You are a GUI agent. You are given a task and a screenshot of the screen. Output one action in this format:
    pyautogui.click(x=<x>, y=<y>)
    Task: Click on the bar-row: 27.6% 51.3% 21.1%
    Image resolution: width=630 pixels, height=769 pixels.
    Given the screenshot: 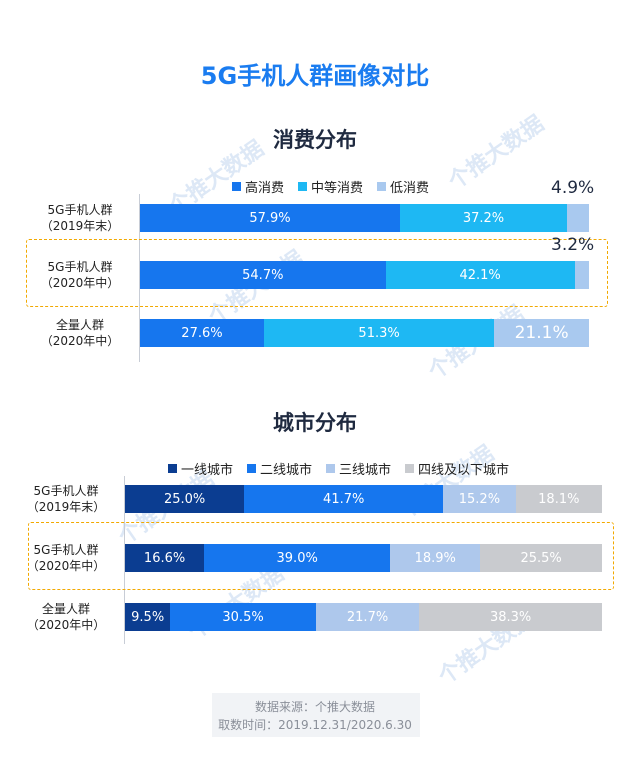 What is the action you would take?
    pyautogui.click(x=364, y=333)
    